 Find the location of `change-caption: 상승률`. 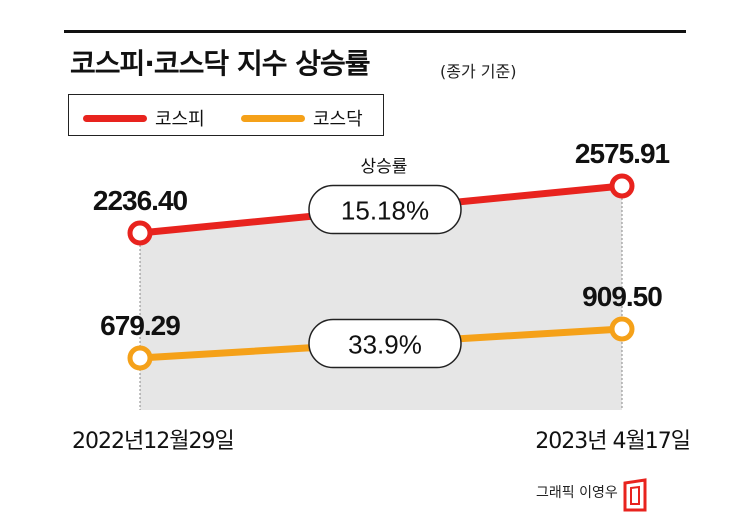

change-caption: 상승률 is located at coordinates (384, 167).